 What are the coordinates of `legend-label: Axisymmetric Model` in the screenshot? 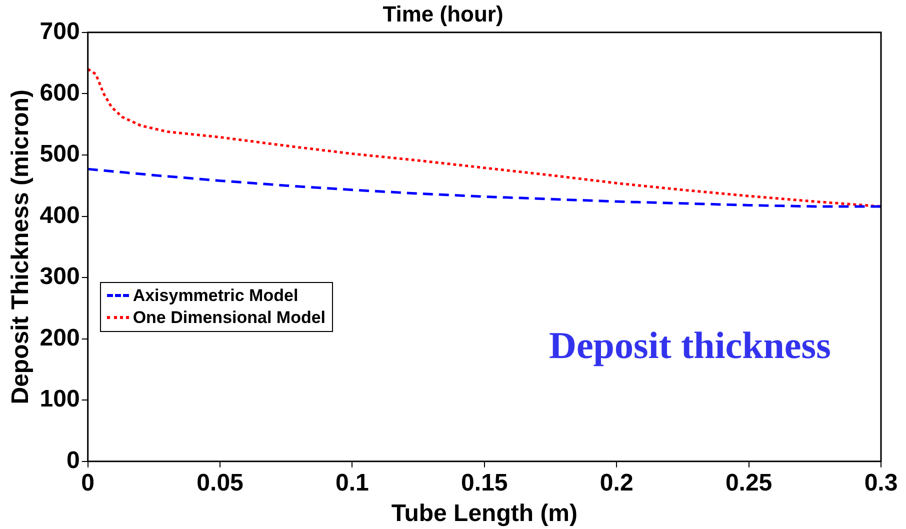 It's located at (215, 295).